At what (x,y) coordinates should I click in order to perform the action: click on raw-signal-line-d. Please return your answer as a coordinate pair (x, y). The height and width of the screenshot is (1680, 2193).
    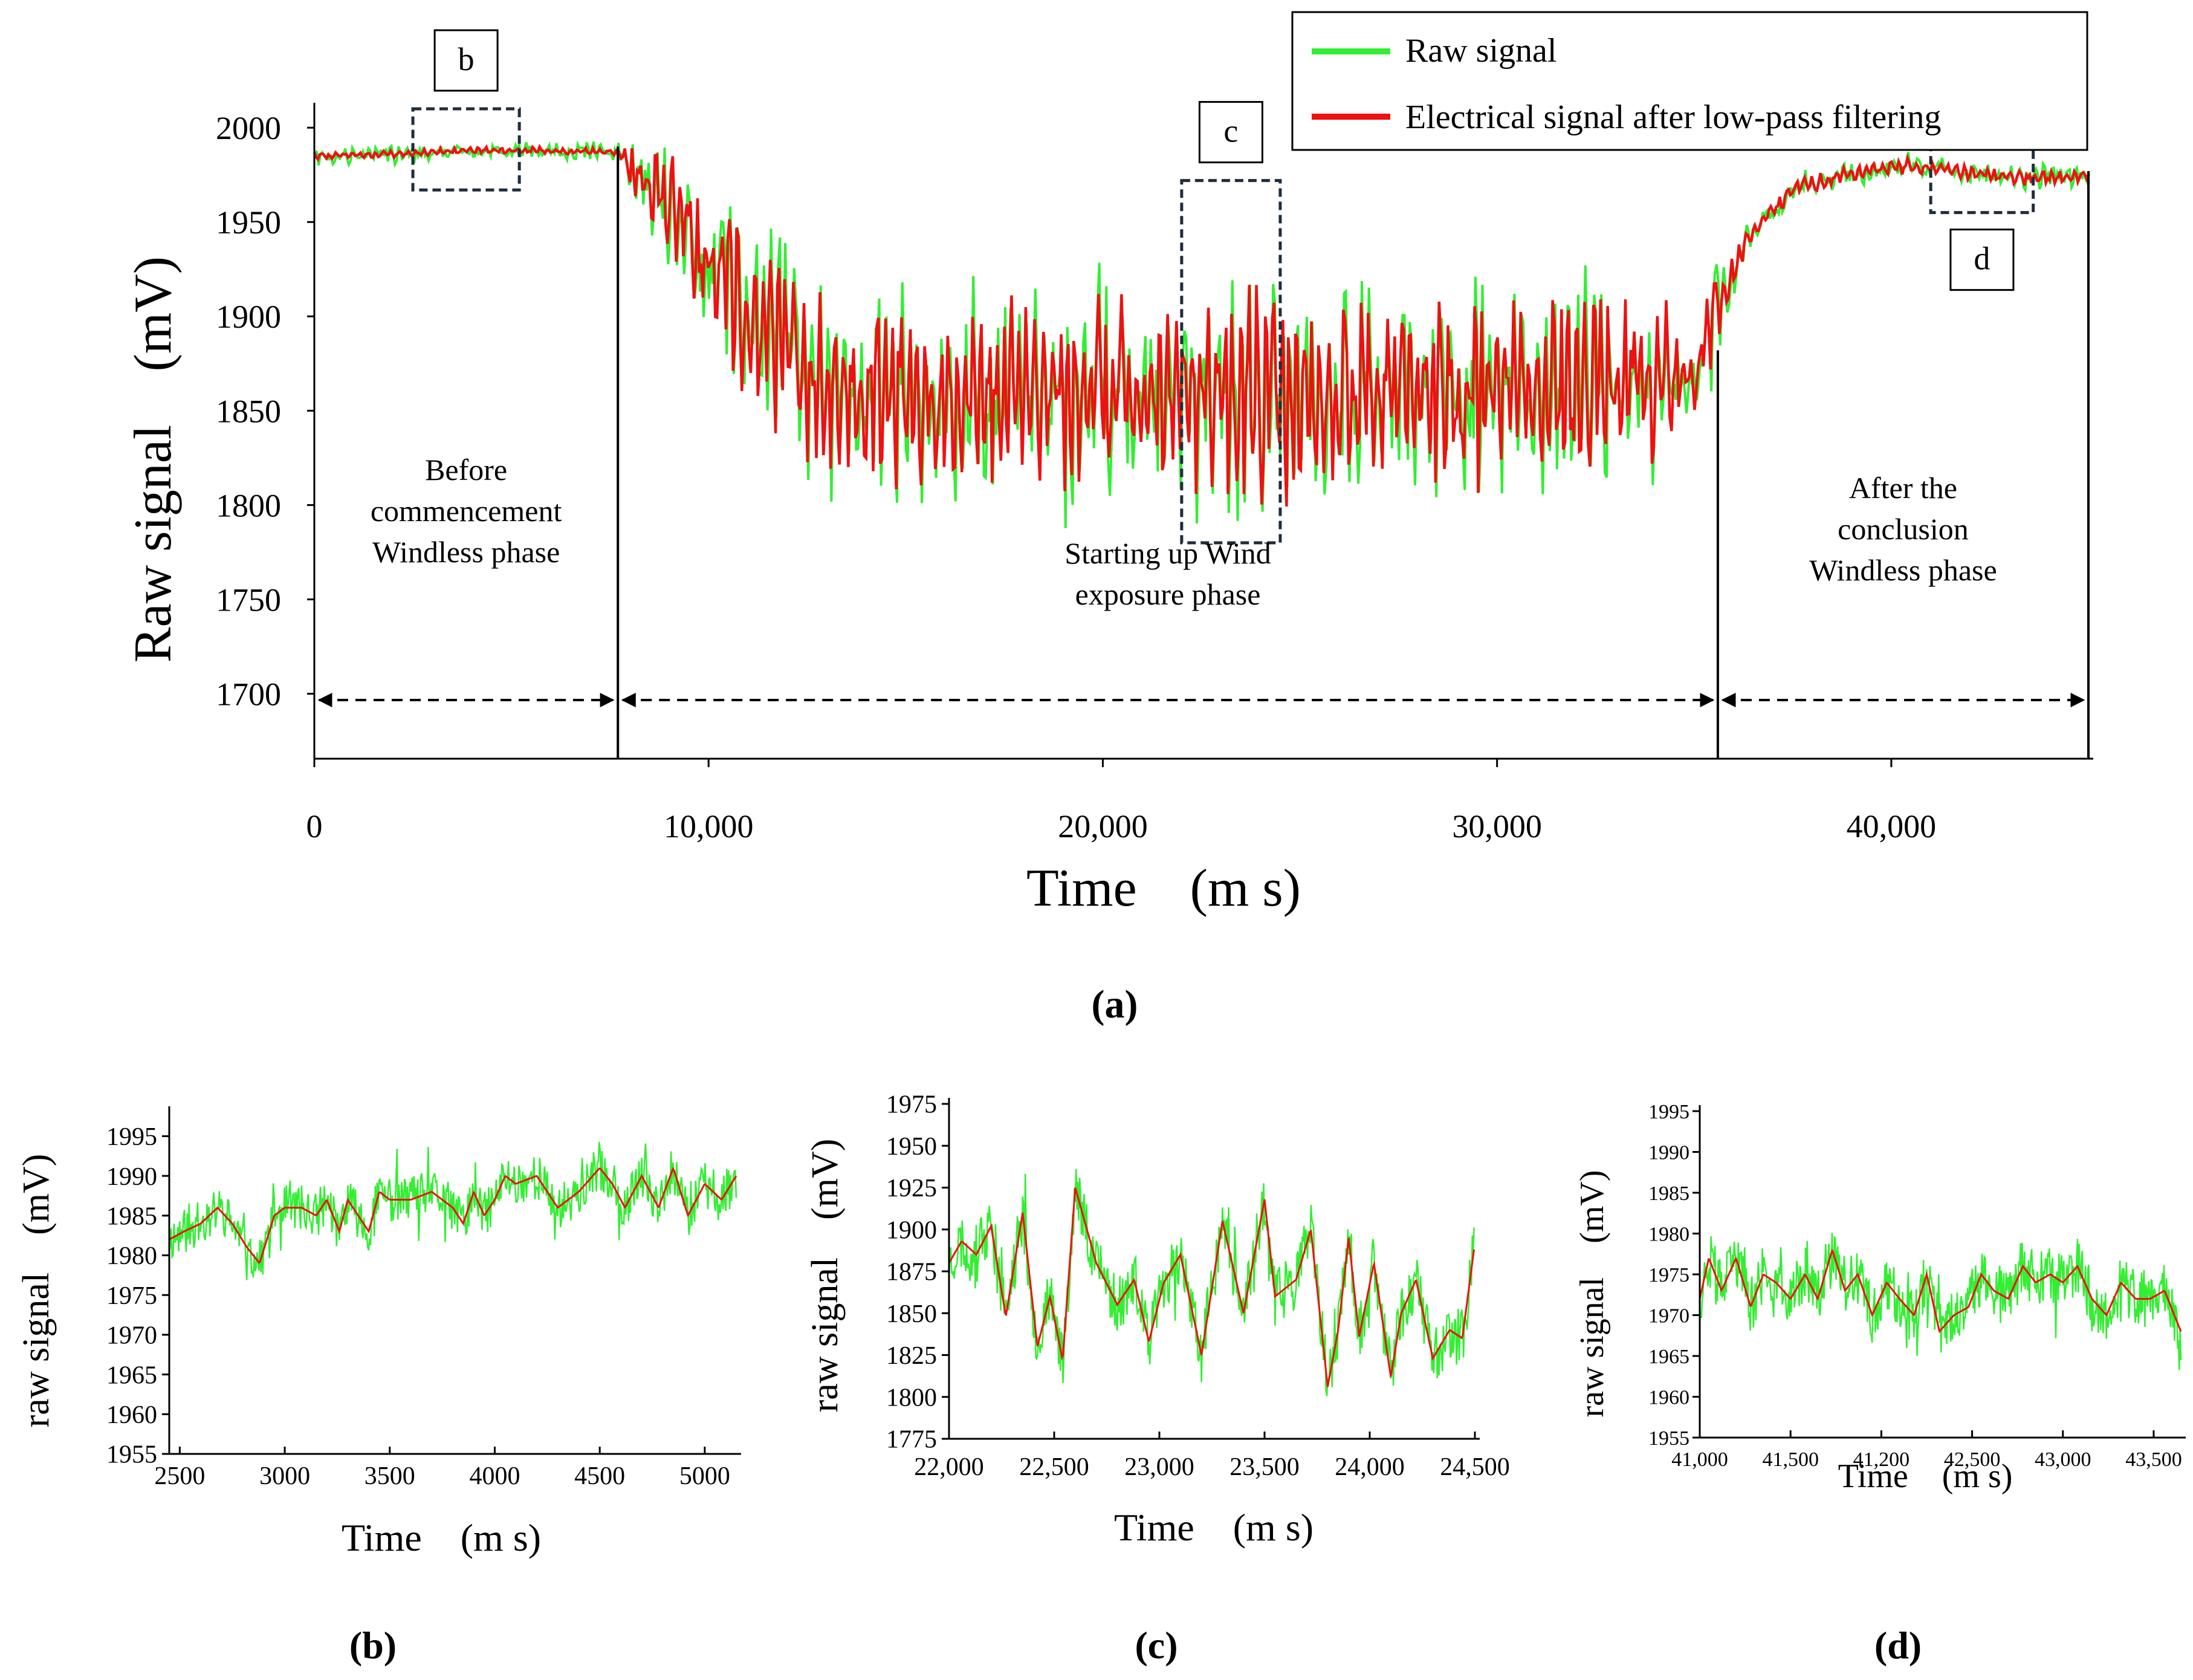
    Looking at the image, I should click on (1940, 1301).